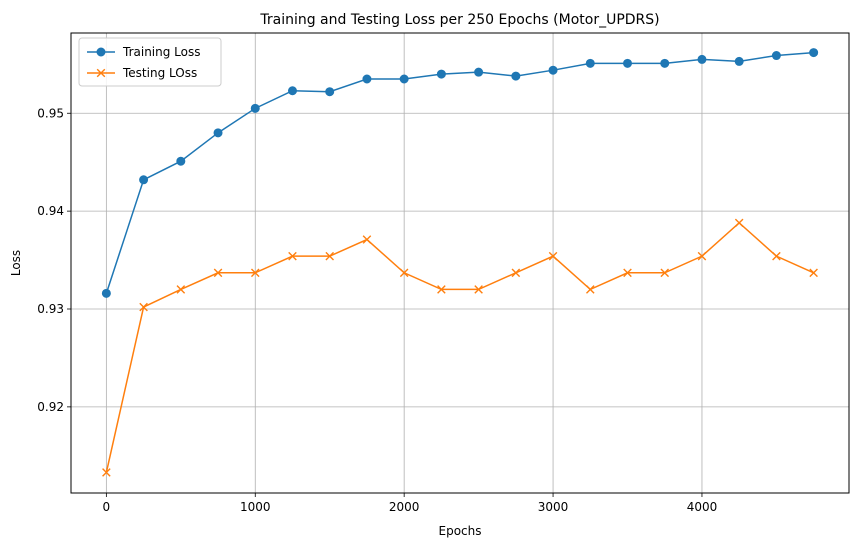  Describe the element at coordinates (553, 507) in the screenshot. I see `x-tick-label: 3000` at that location.